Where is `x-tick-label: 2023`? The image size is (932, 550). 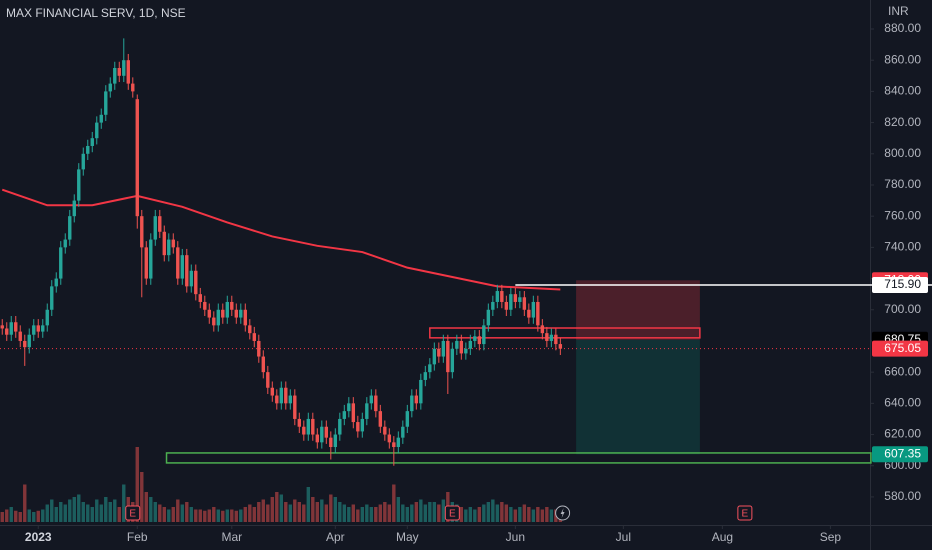
x-tick-label: 2023 is located at coordinates (38, 537).